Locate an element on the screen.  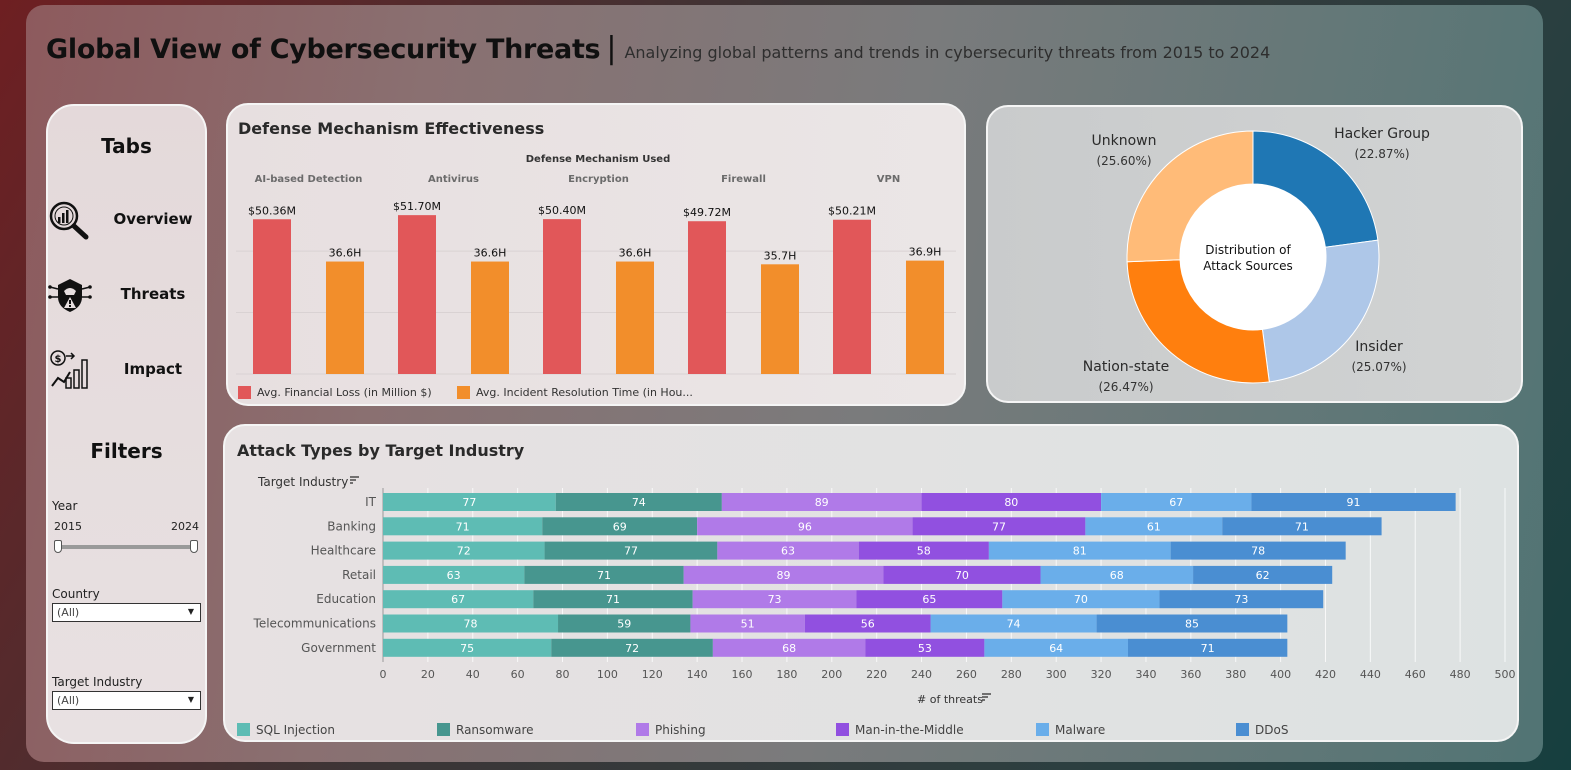
data-label: 35.7H is located at coordinates (780, 255).